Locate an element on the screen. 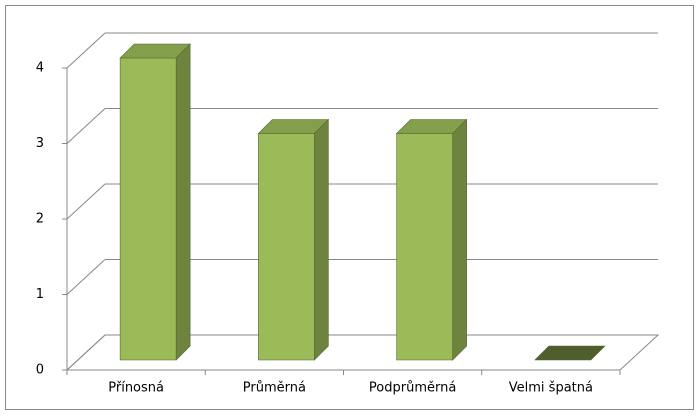 Image resolution: width=700 pixels, height=416 pixels. x-tick-label: Průměrná is located at coordinates (274, 388).